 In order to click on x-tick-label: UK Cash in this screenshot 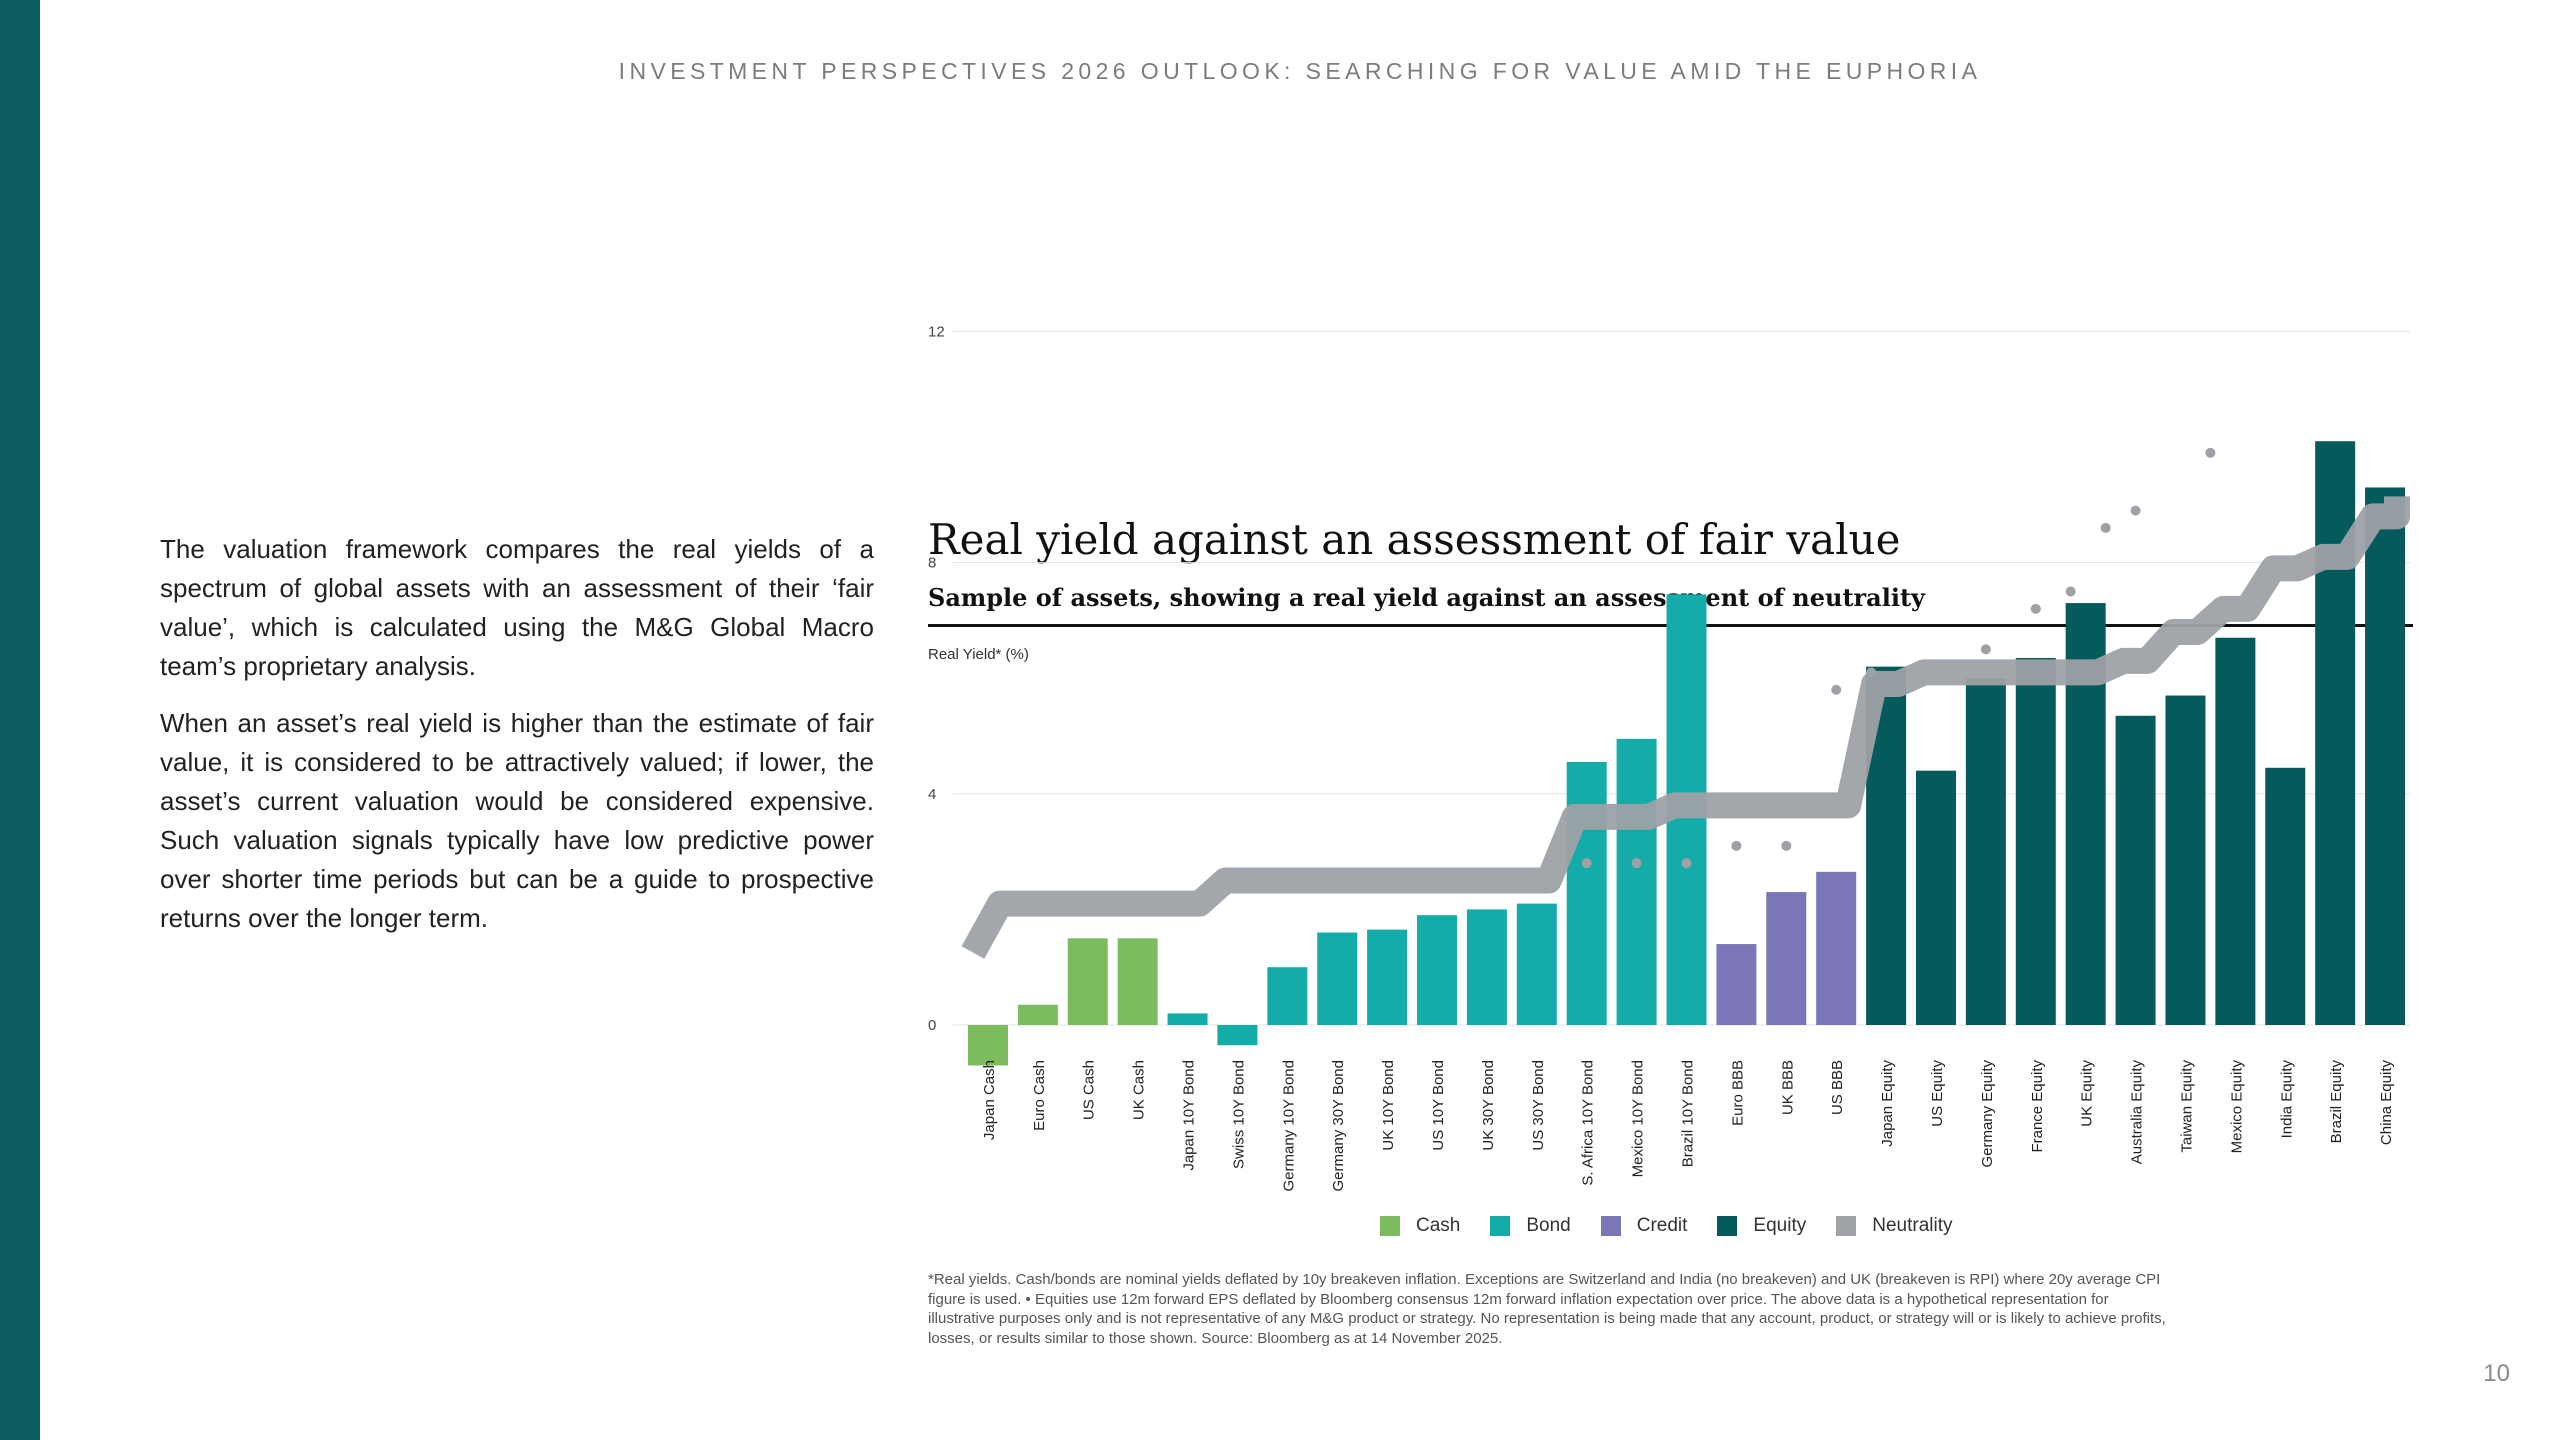, I will do `click(1139, 1090)`.